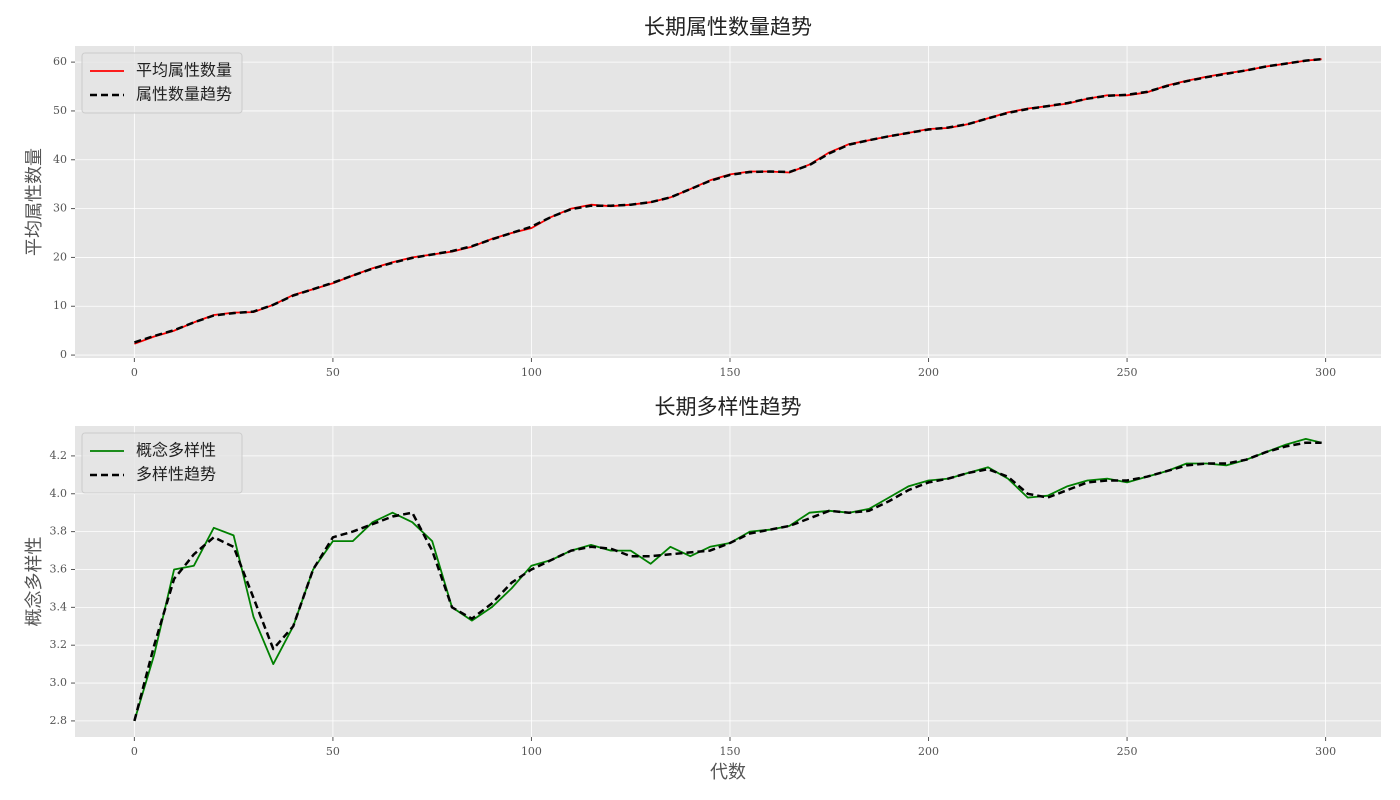 The height and width of the screenshot is (800, 1400). I want to click on legend-label: 概念多样性, so click(176, 450).